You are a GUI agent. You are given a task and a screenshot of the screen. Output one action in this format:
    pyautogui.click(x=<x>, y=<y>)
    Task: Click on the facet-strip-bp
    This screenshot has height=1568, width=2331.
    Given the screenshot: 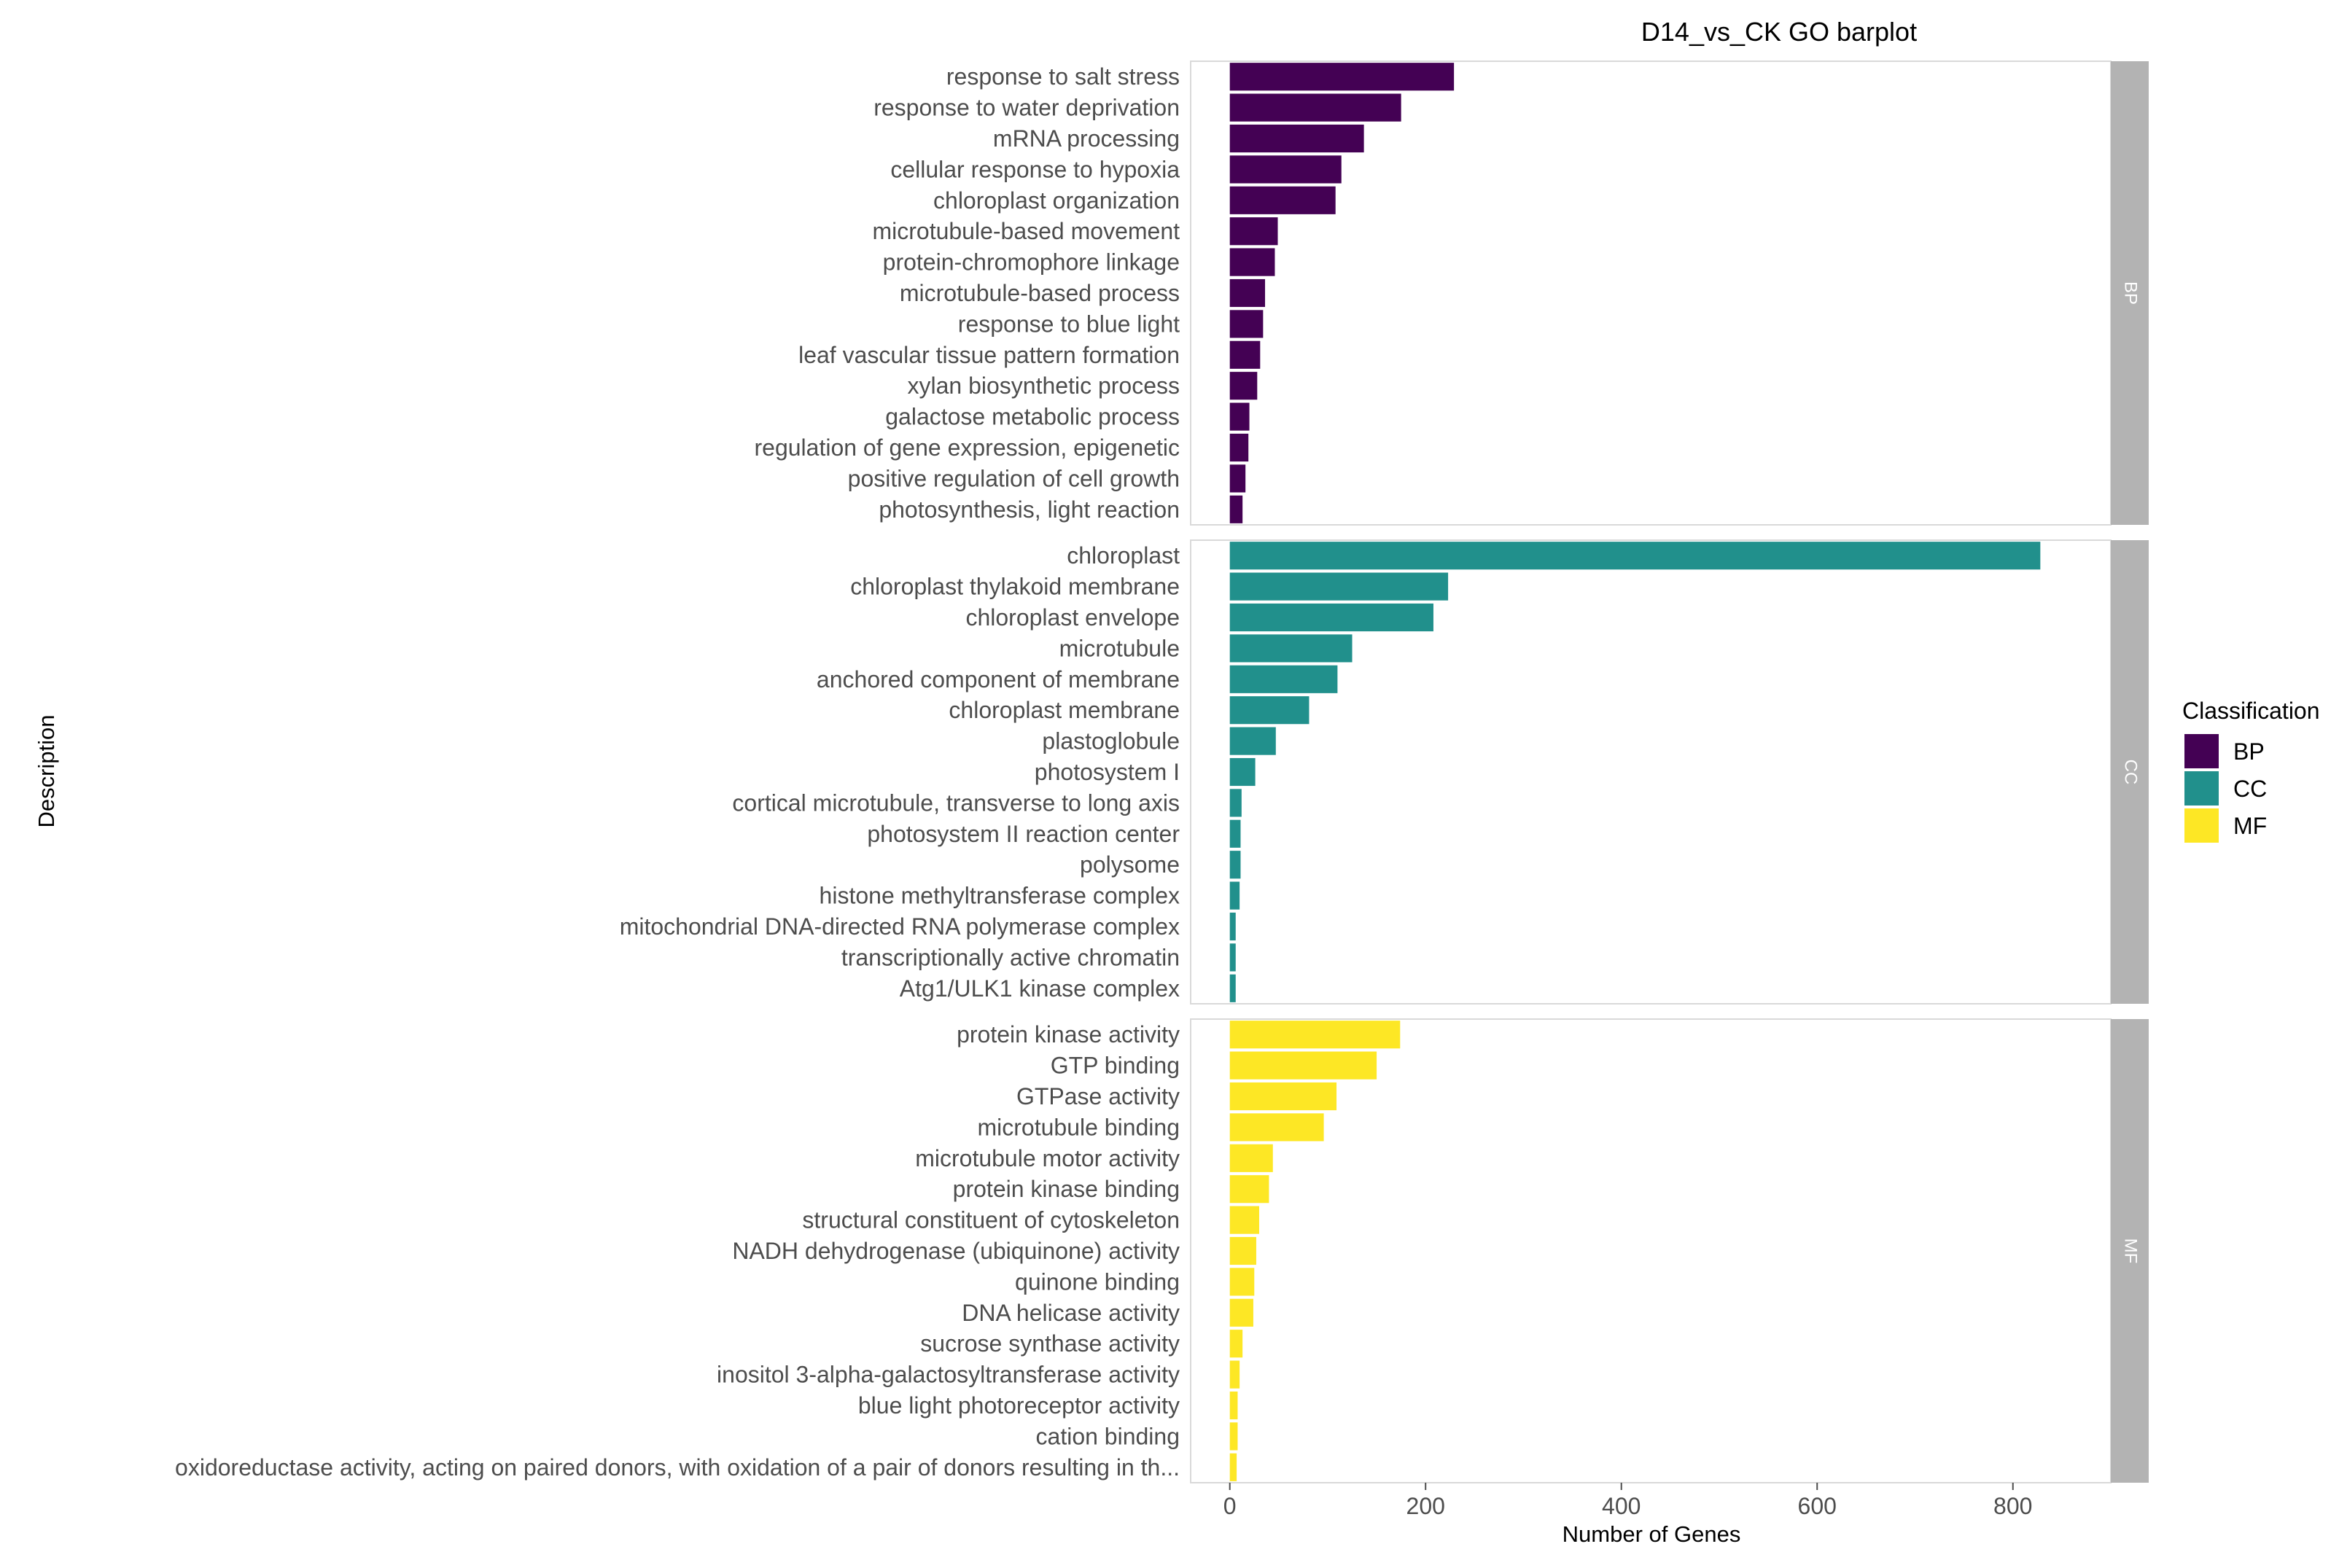 What is the action you would take?
    pyautogui.click(x=2130, y=293)
    